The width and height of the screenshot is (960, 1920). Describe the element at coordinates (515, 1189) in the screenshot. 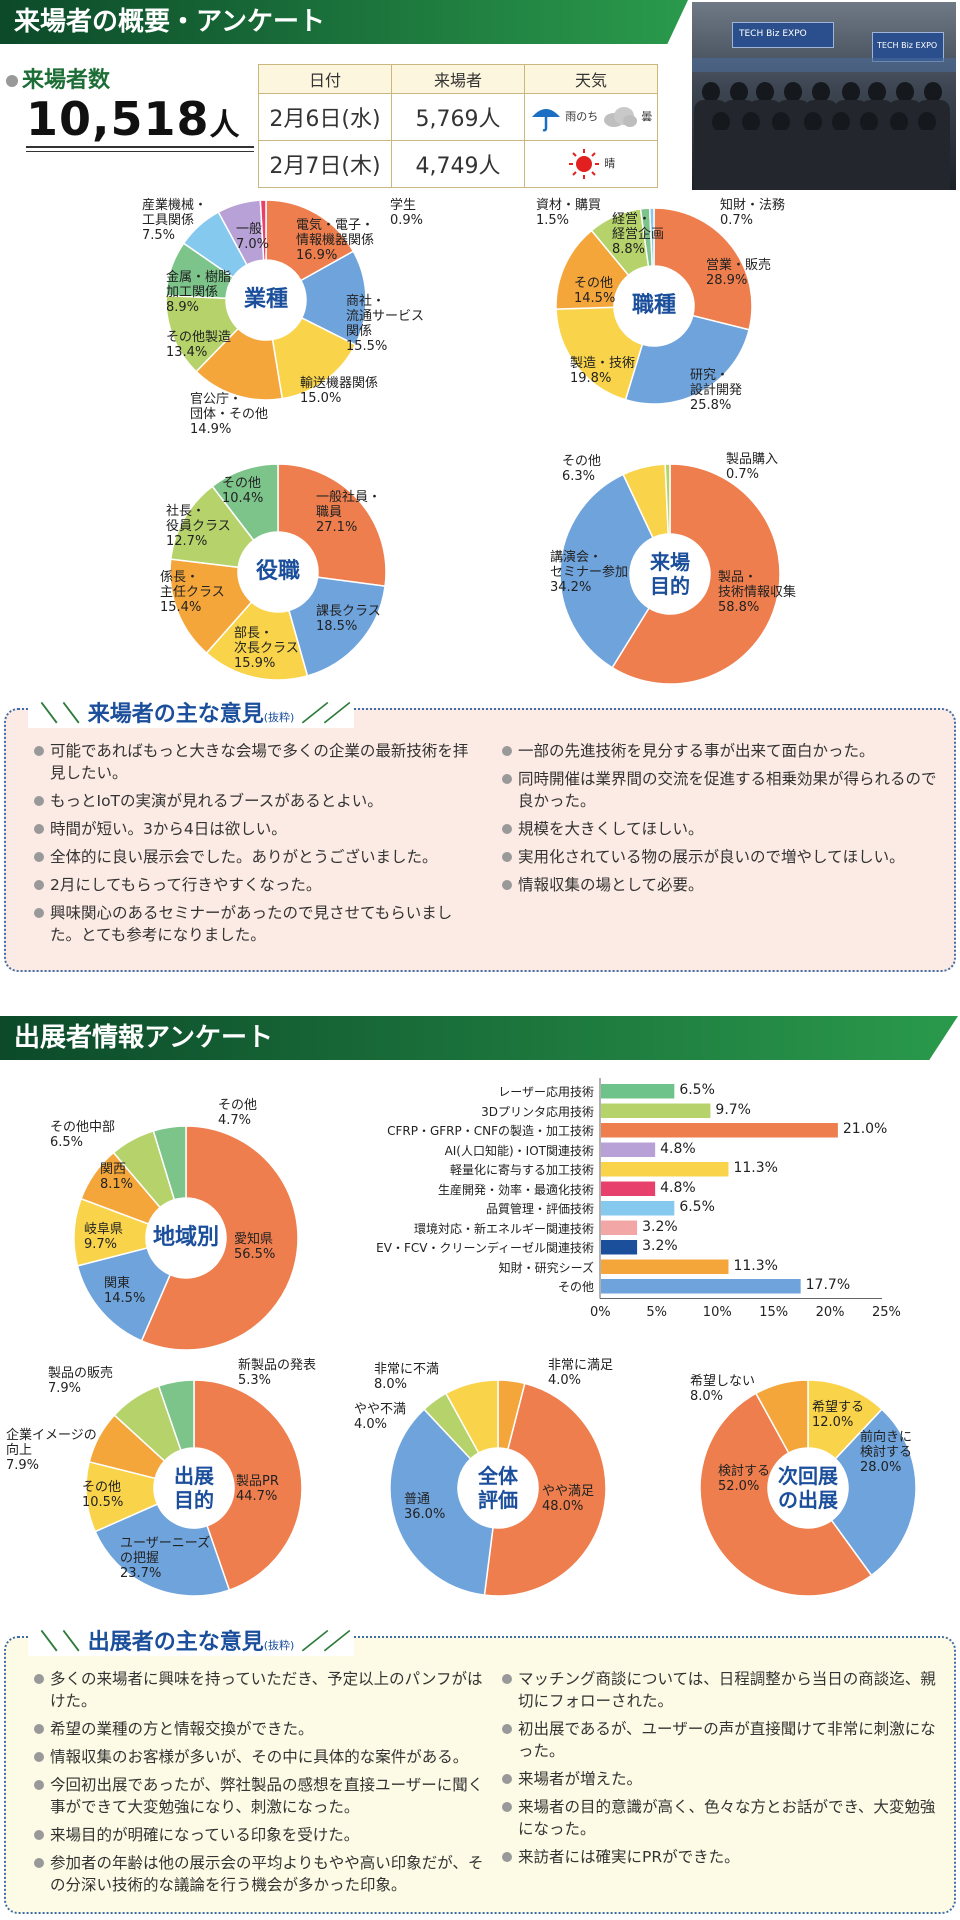

I see `bar-category-label: 生産開発・効率・最適化技術` at that location.